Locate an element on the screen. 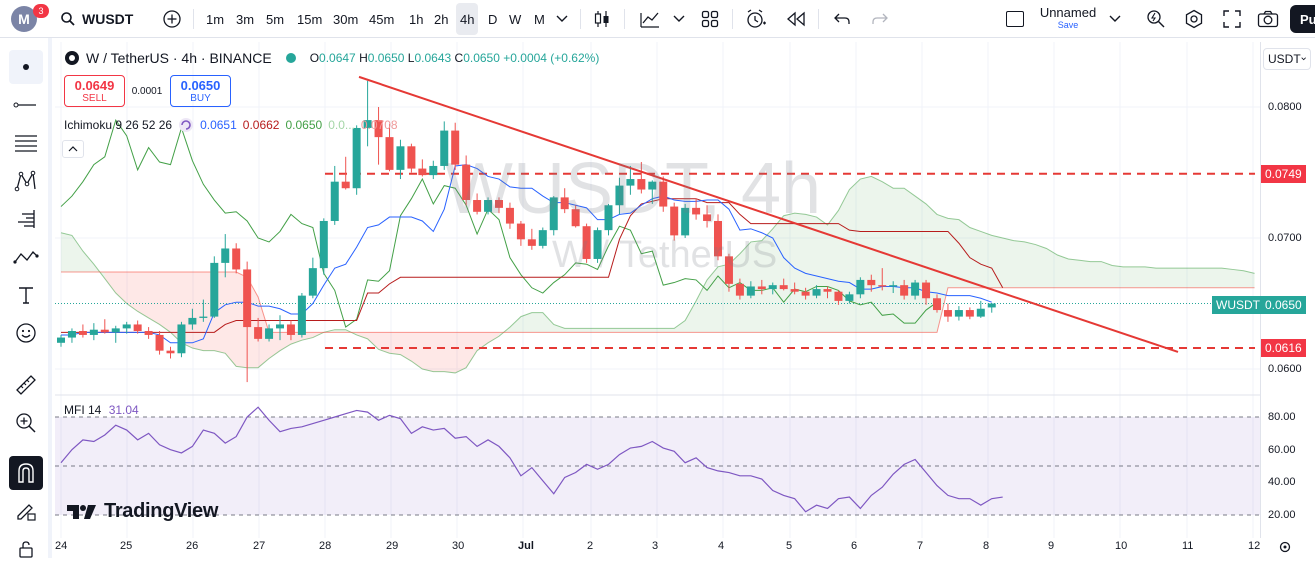 Image resolution: width=1315 pixels, height=566 pixels. chart-settings-button is located at coordinates (1285, 547).